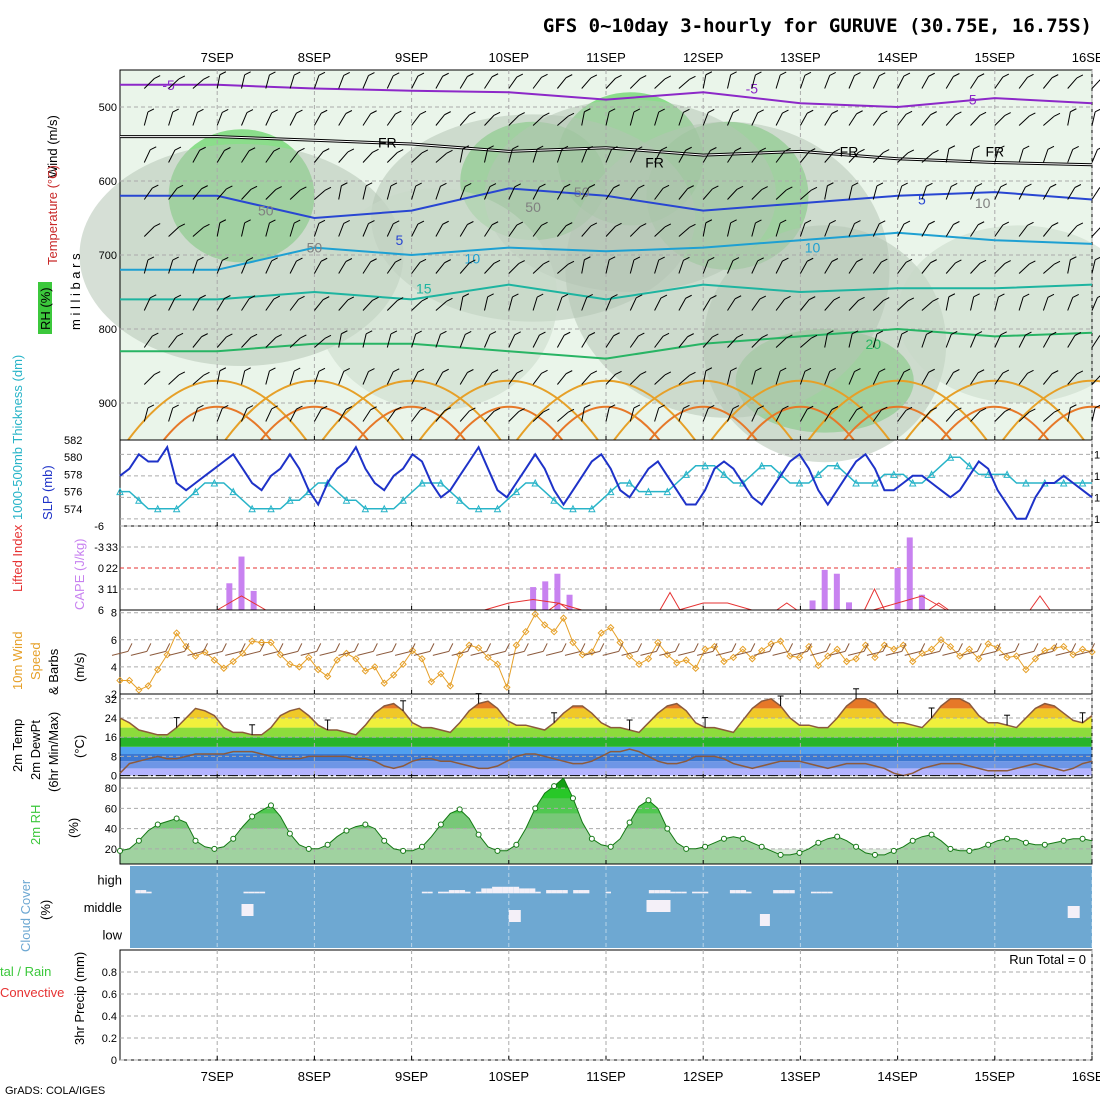 This screenshot has height=1100, width=1100. I want to click on lifted-line, so click(787, 606).